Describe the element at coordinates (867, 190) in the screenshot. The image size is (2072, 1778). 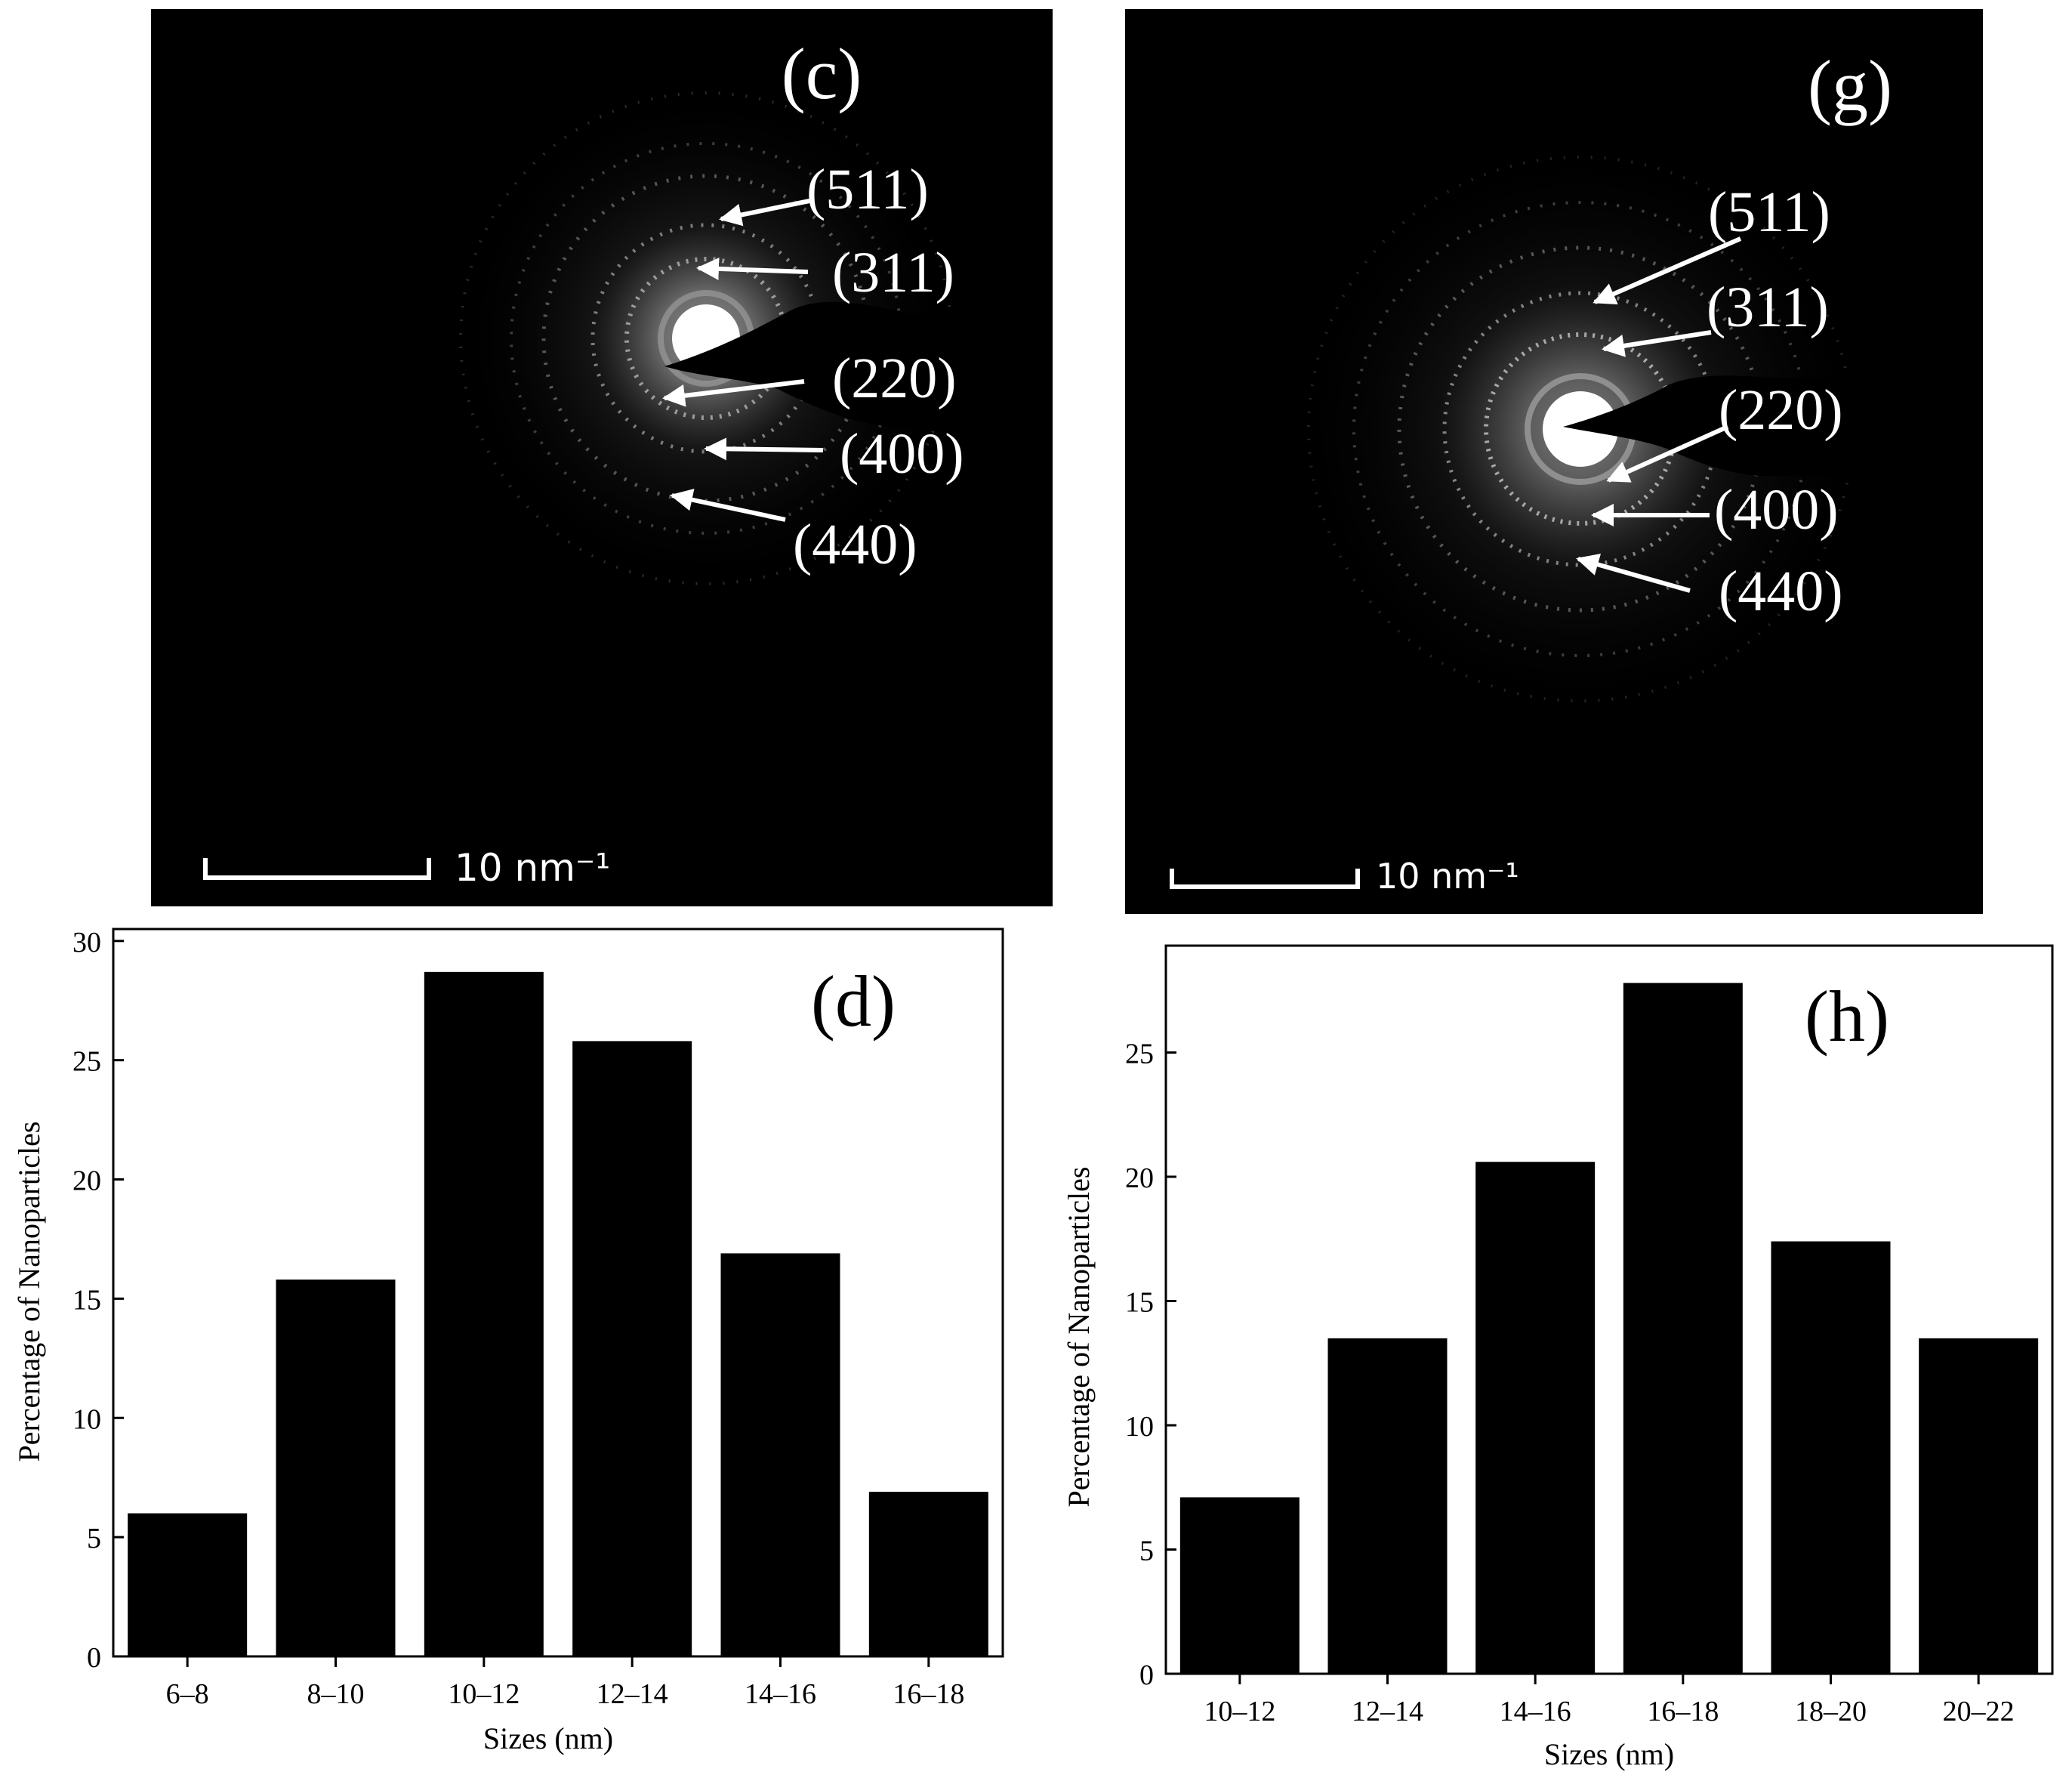
I see `miller-index-label-c-511: (511)` at that location.